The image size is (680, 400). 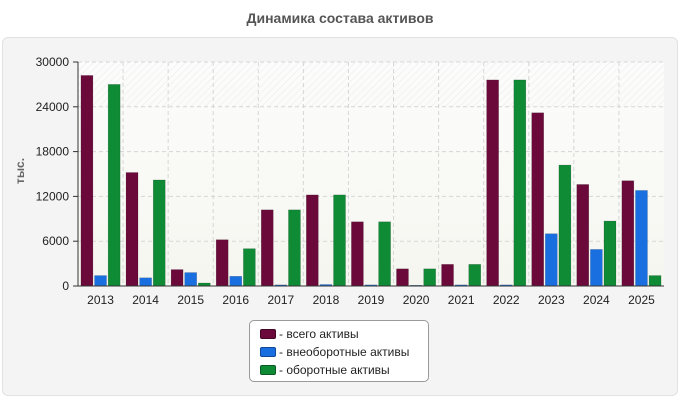 I want to click on x-tick-label: 2020, so click(x=416, y=300).